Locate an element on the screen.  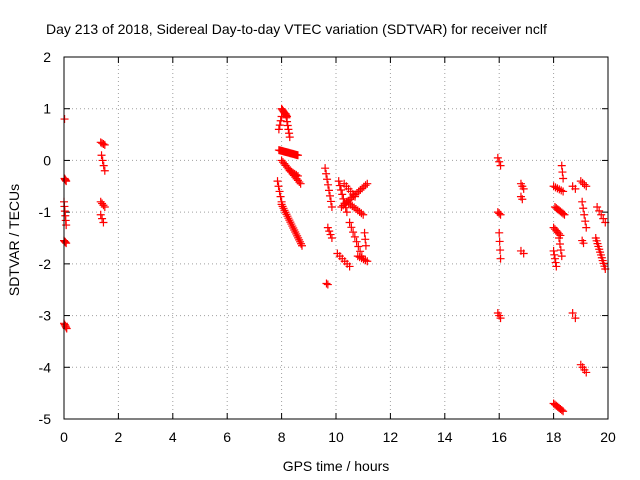
y-tick-label: -1 is located at coordinates (45, 212).